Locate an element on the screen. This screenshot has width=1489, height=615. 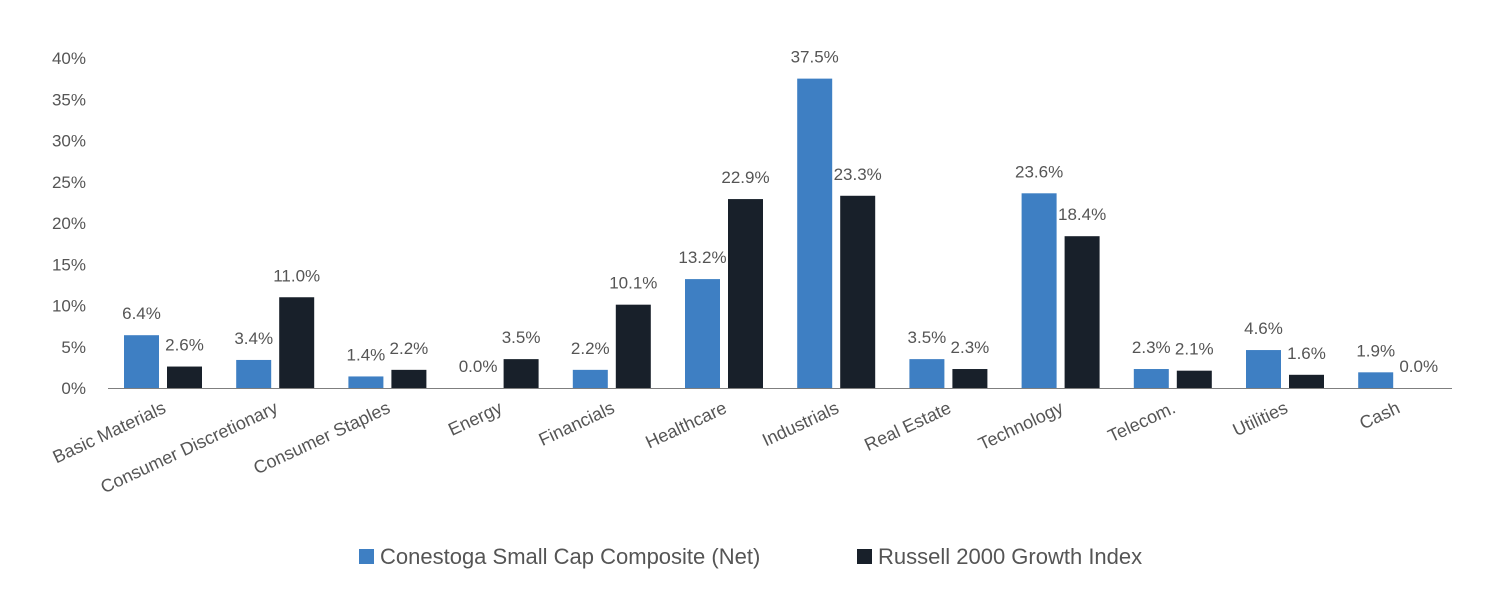
value-label-series-0-7: 3.5% is located at coordinates (927, 337).